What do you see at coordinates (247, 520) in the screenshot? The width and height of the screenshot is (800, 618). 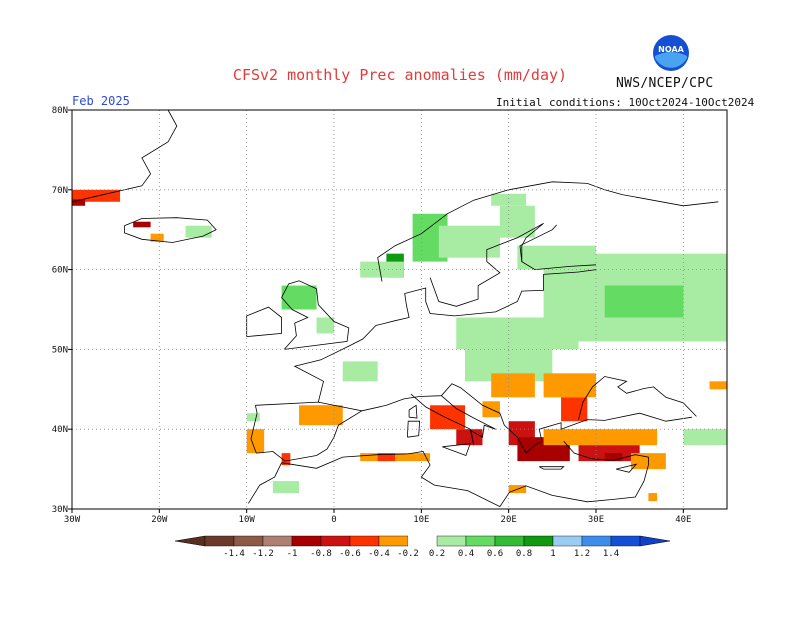 I see `lon-tick-label: 10W` at bounding box center [247, 520].